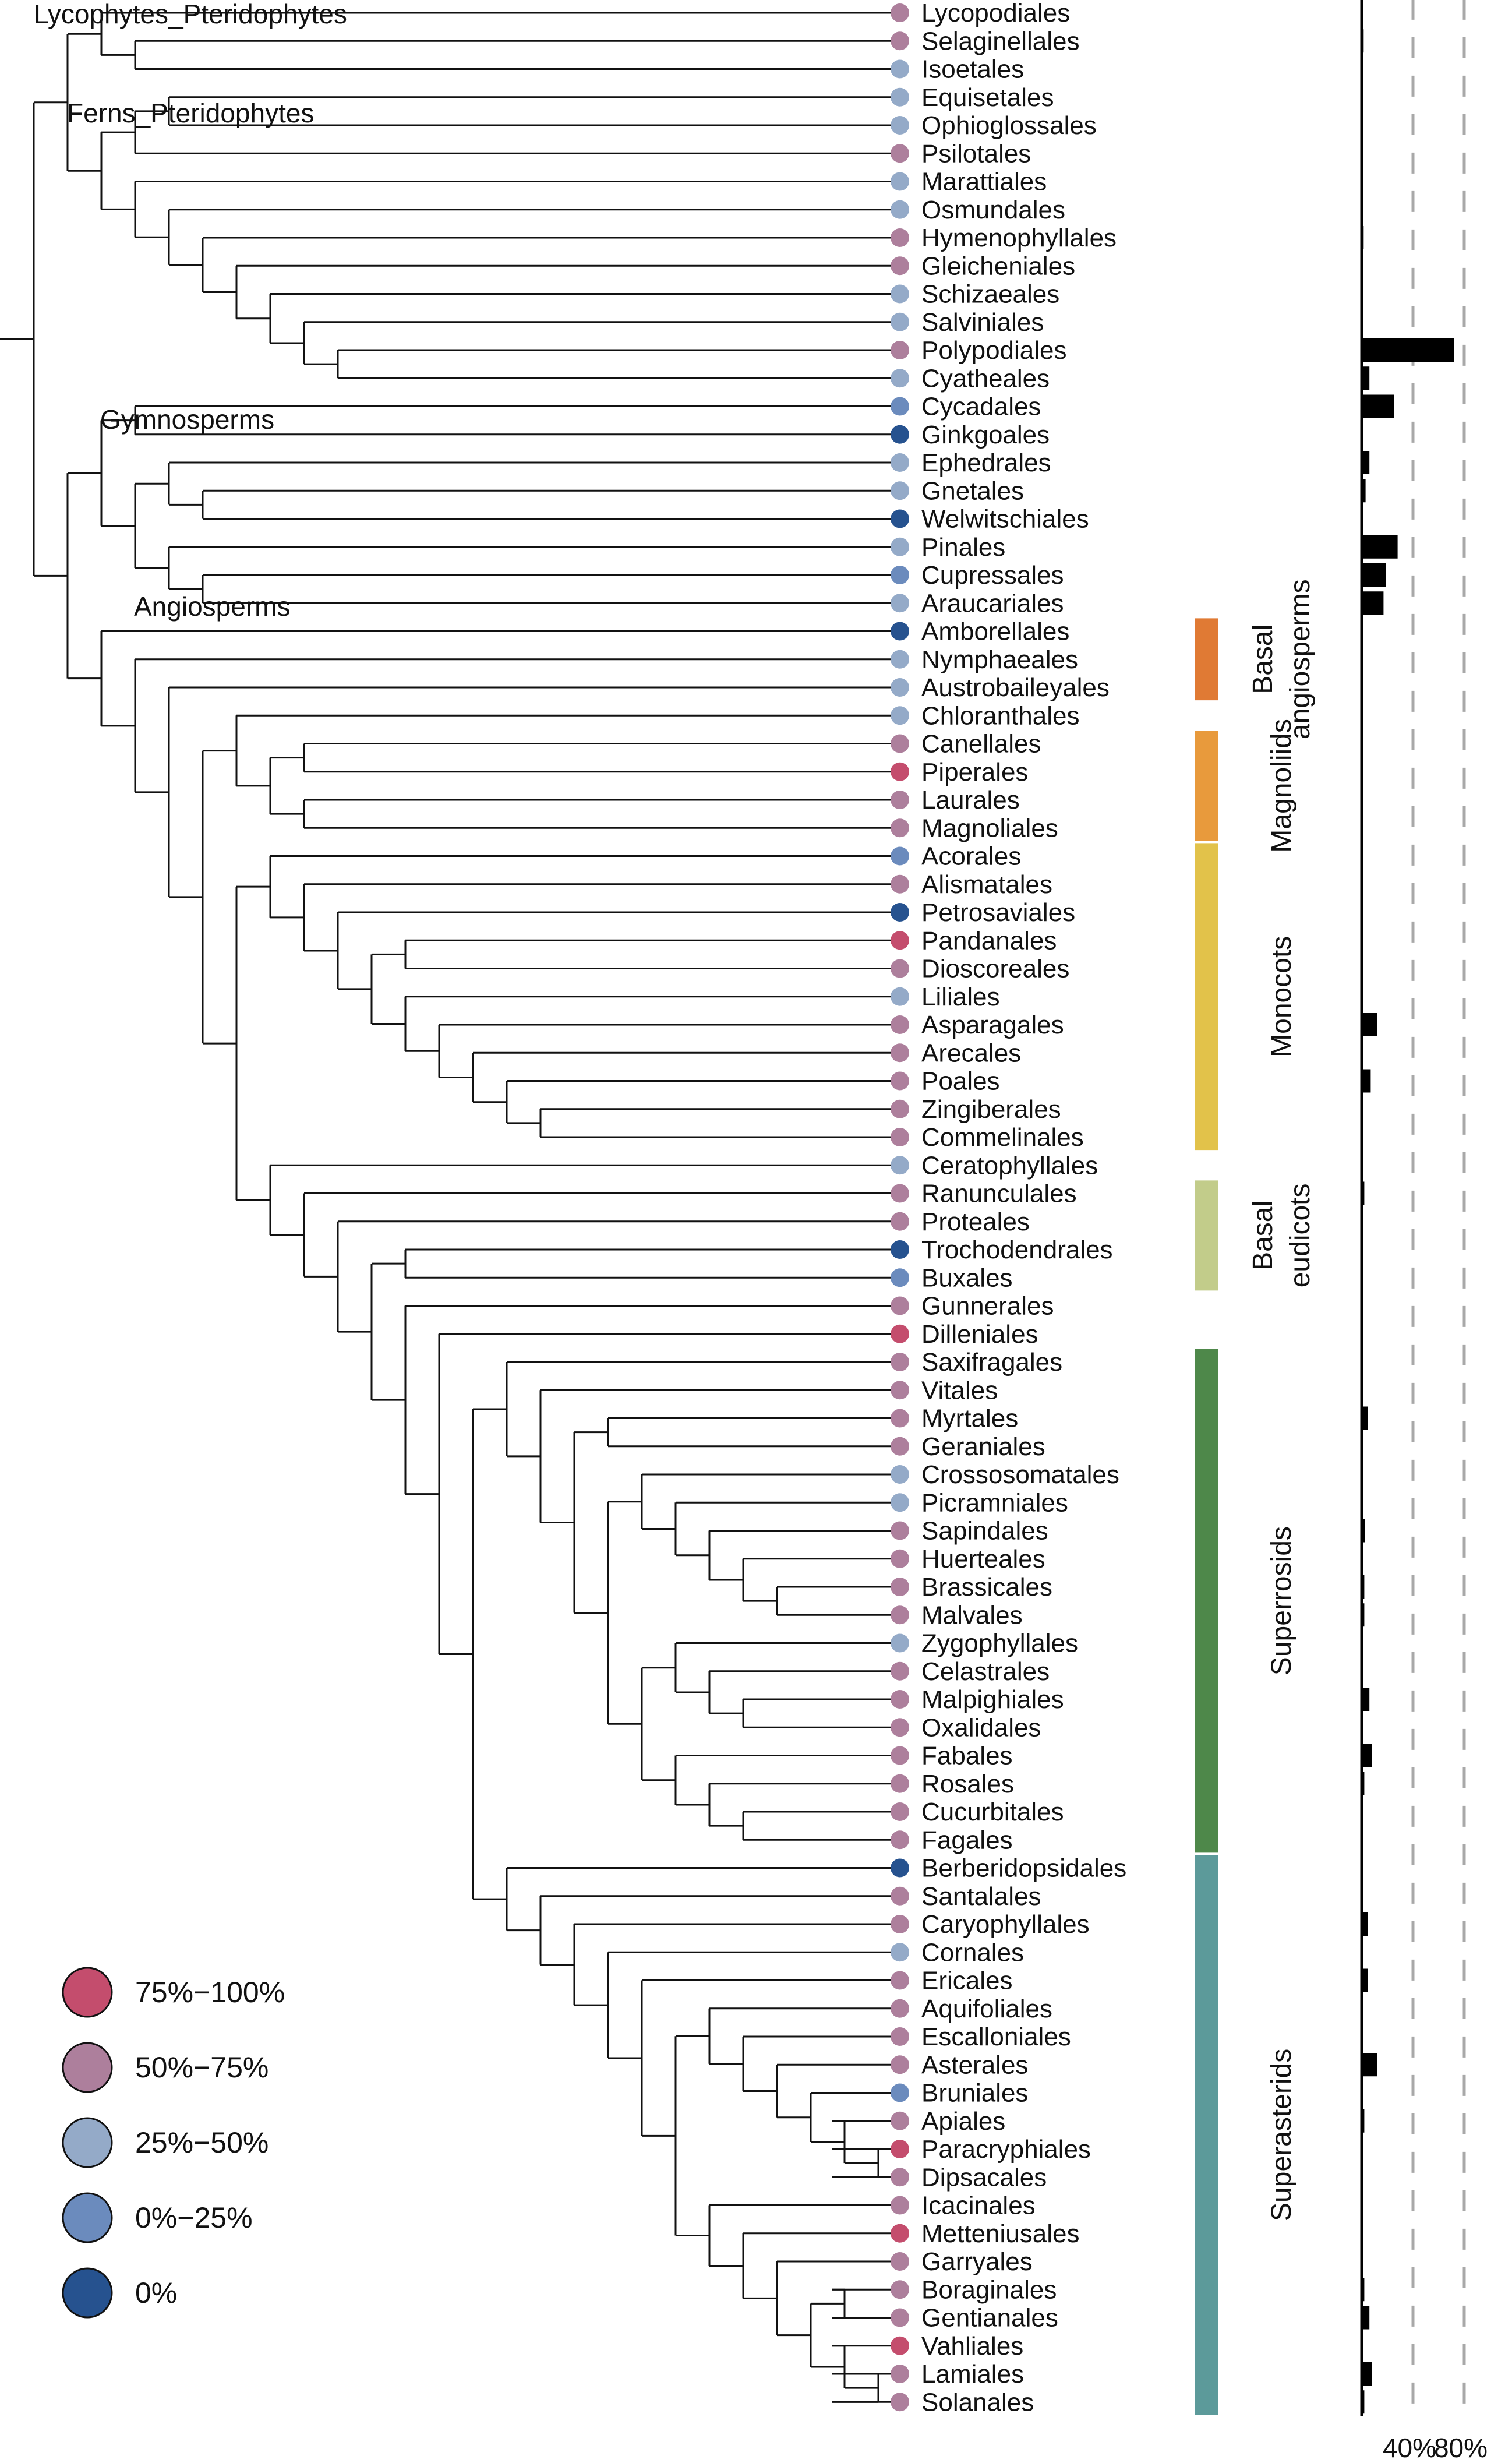 The height and width of the screenshot is (2463, 1512). Describe the element at coordinates (900, 209) in the screenshot. I see `tip-dot-osmundales` at that location.